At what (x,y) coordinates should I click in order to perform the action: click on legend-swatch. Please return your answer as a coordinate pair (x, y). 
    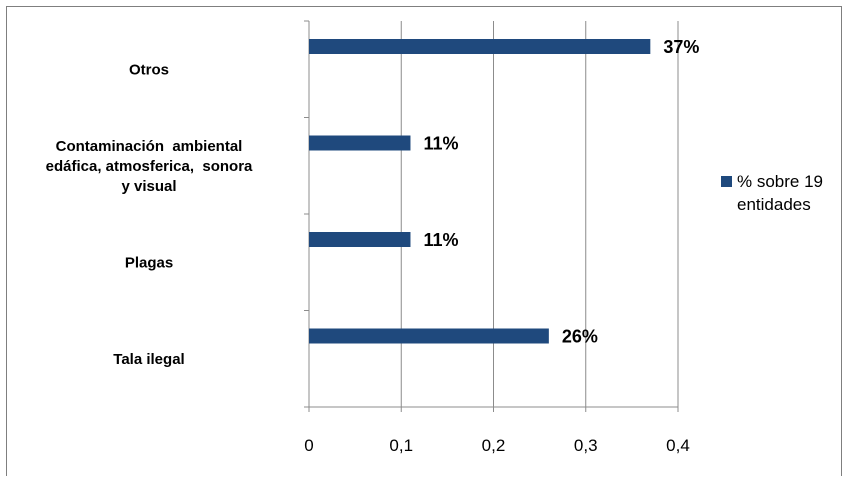
    Looking at the image, I should click on (726, 181).